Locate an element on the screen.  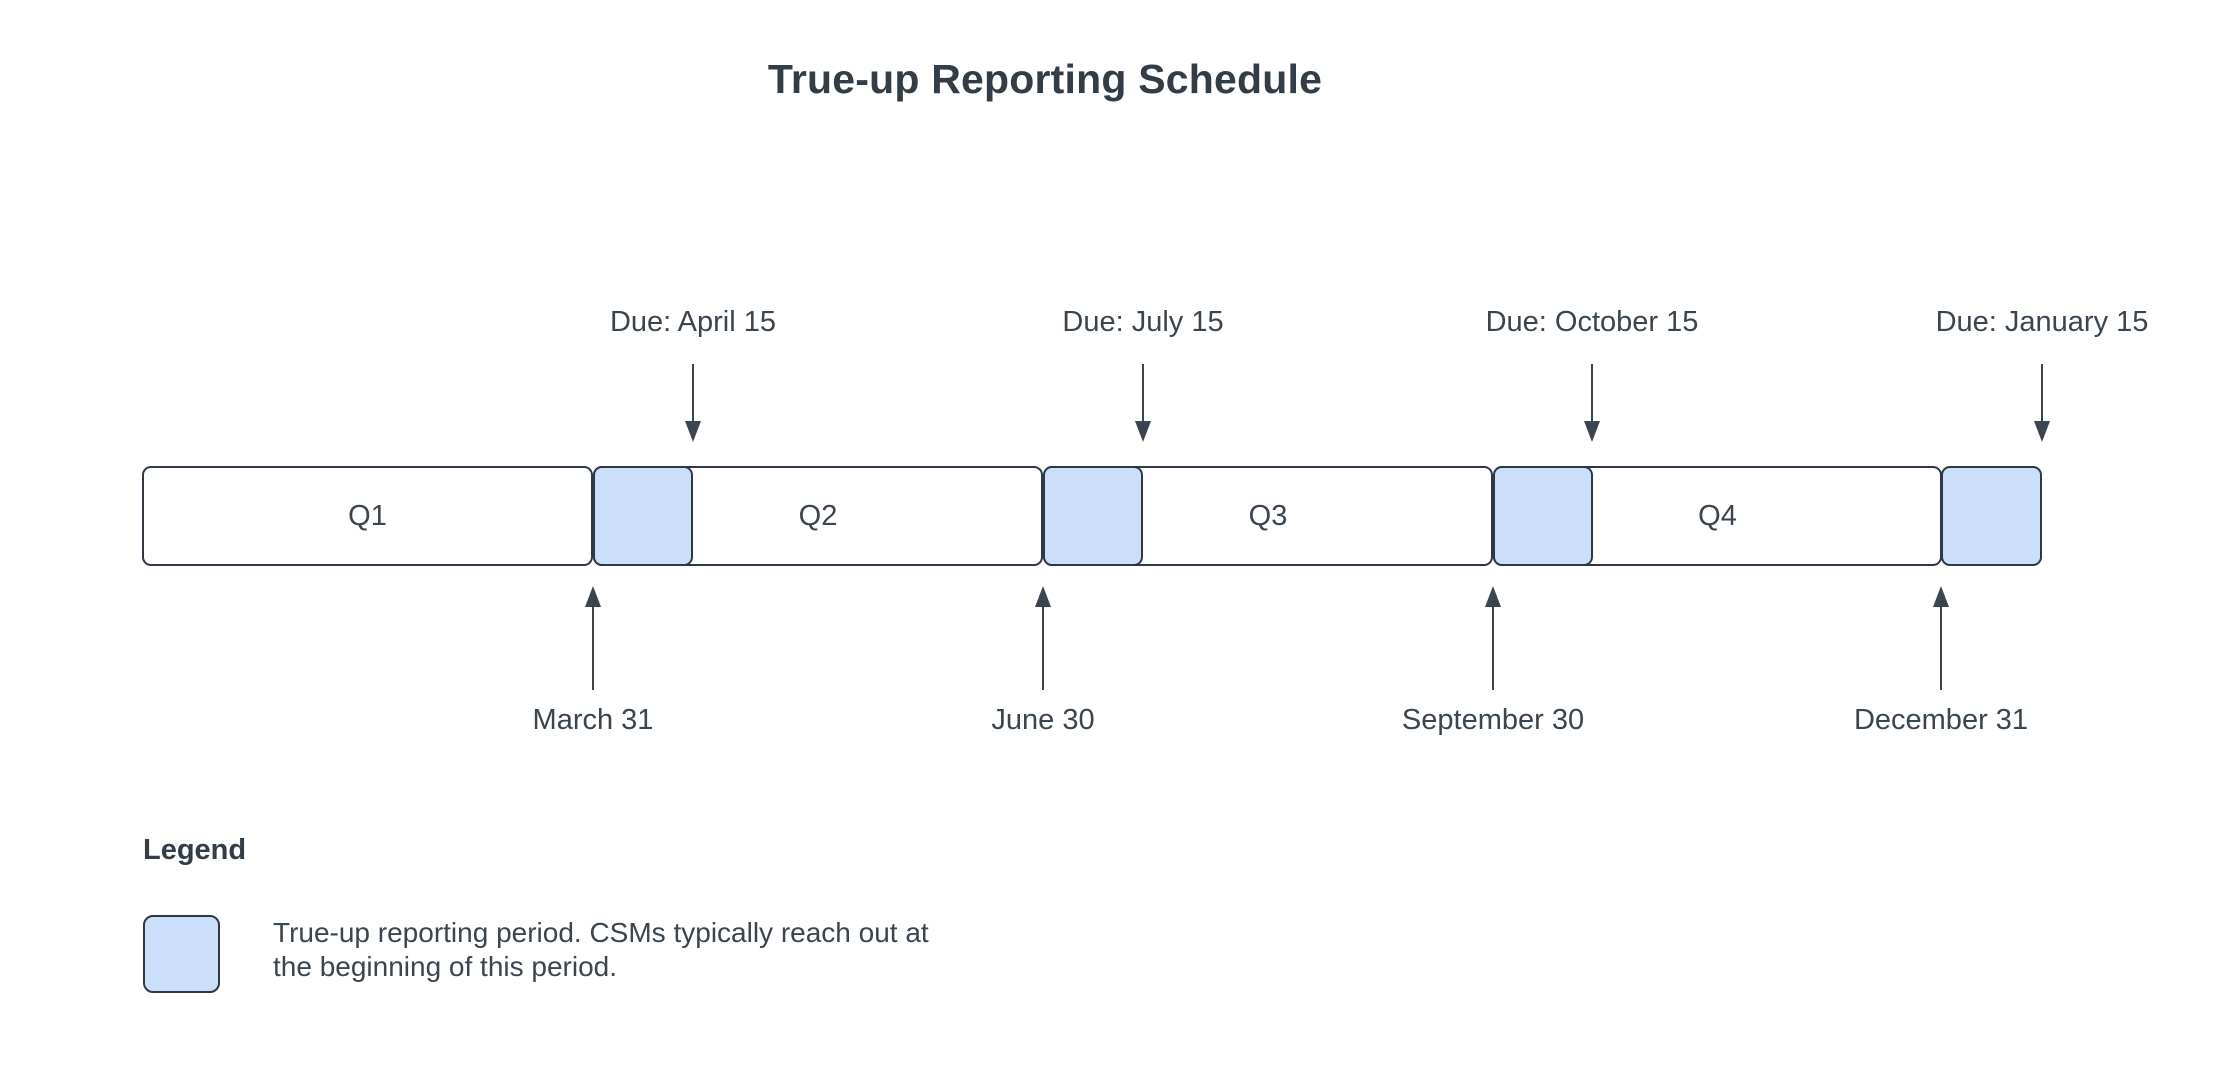
quarter-label: Q1 is located at coordinates (367, 515).